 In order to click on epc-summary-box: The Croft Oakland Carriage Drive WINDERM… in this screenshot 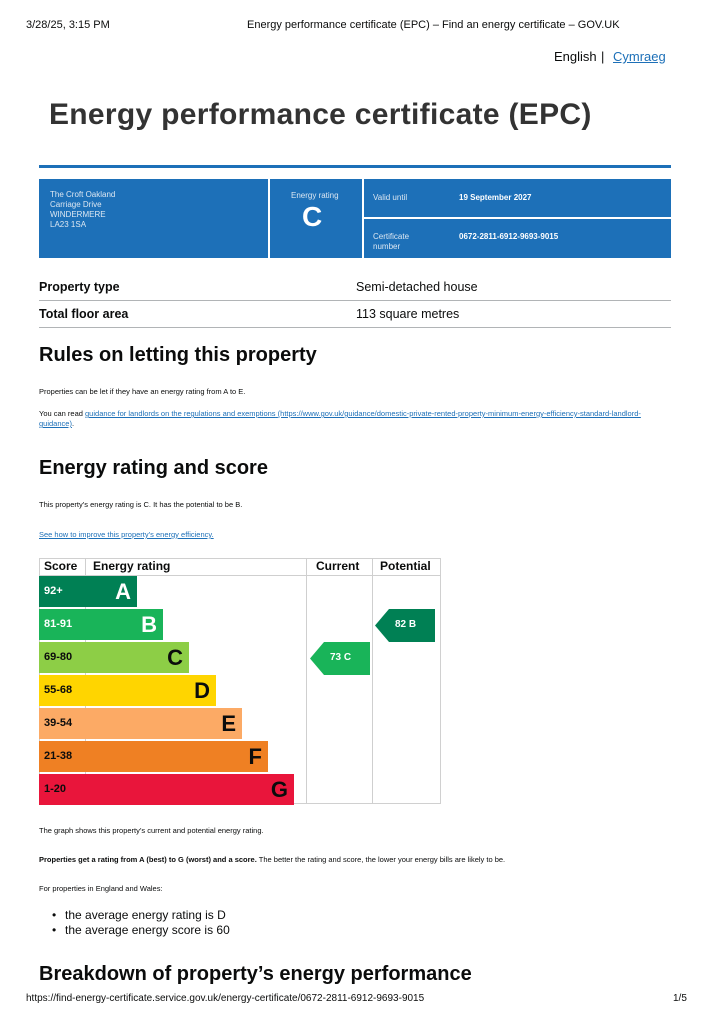, I will do `click(355, 218)`.